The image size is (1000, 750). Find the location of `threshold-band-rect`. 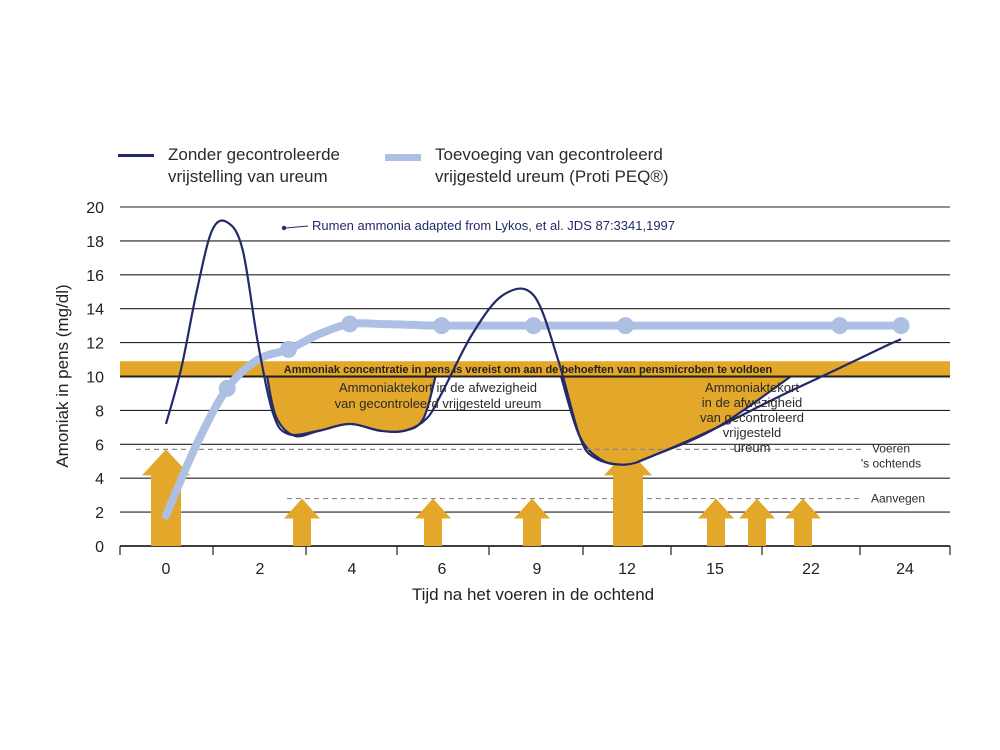

threshold-band-rect is located at coordinates (535, 369).